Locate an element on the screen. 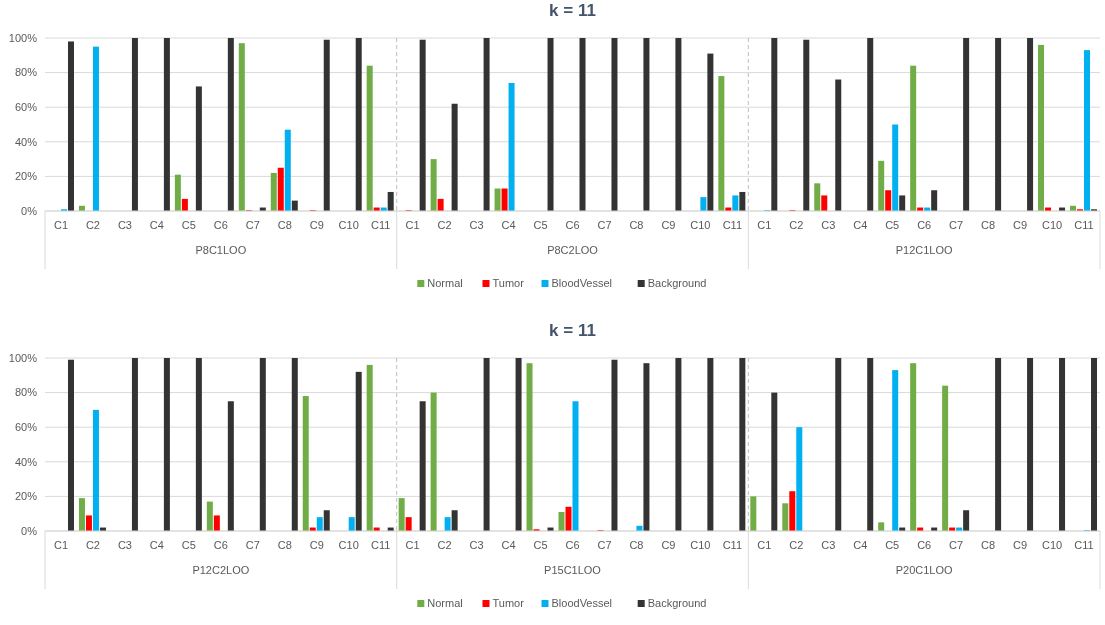  text: P12C1LOO is located at coordinates (924, 250).